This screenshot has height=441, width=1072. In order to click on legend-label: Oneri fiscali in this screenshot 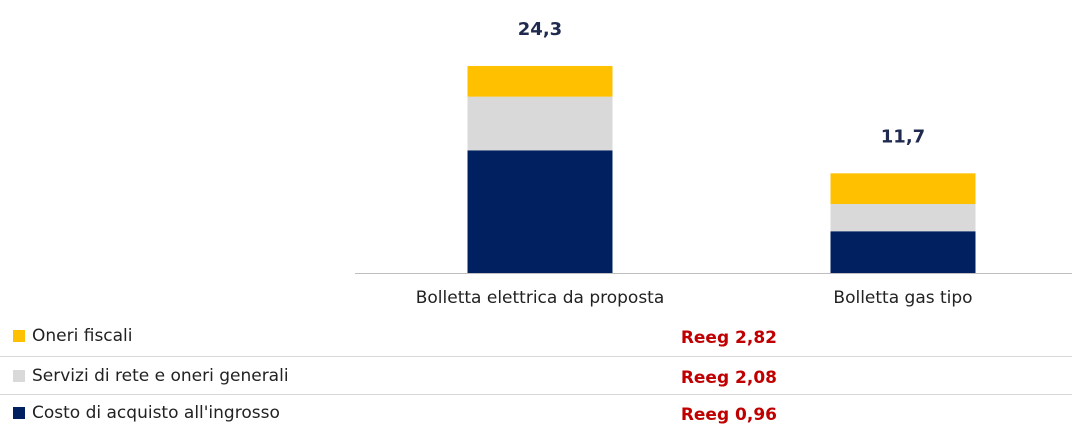, I will do `click(82, 336)`.